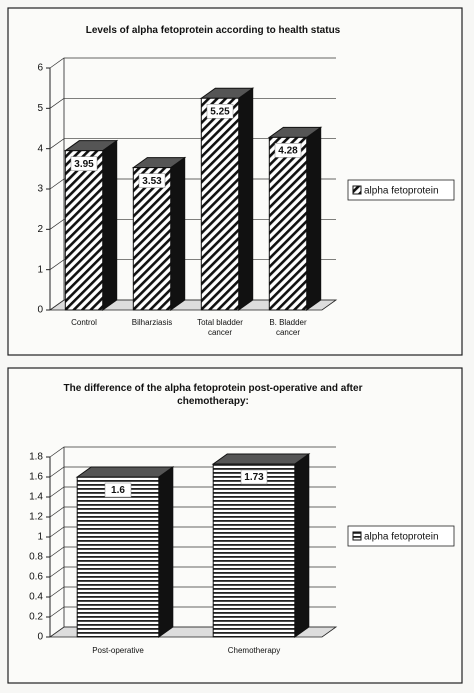 This screenshot has width=474, height=693. I want to click on value-label: 3.95, so click(84, 164).